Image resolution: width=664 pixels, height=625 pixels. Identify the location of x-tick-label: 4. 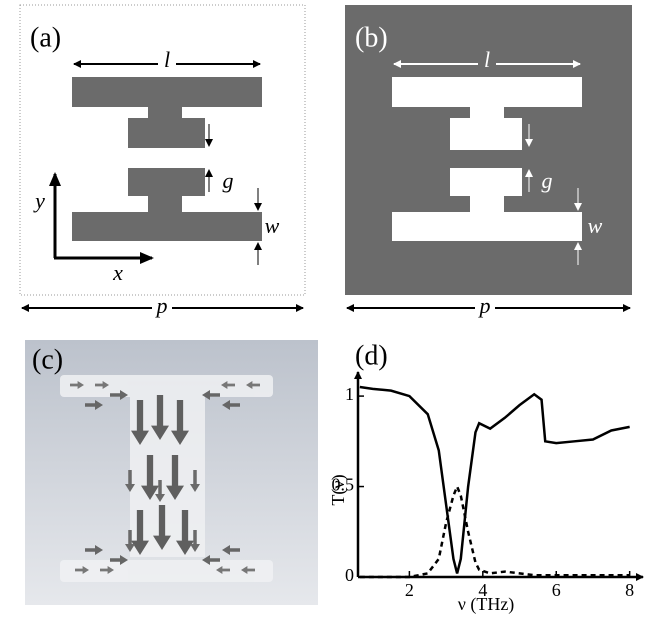
(482, 590).